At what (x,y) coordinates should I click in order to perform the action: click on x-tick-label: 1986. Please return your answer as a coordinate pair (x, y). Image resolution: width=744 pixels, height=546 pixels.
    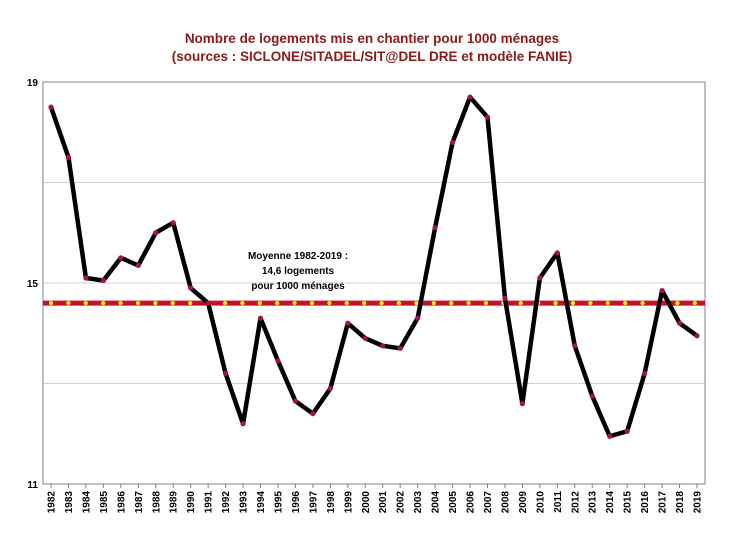
    Looking at the image, I should click on (121, 502).